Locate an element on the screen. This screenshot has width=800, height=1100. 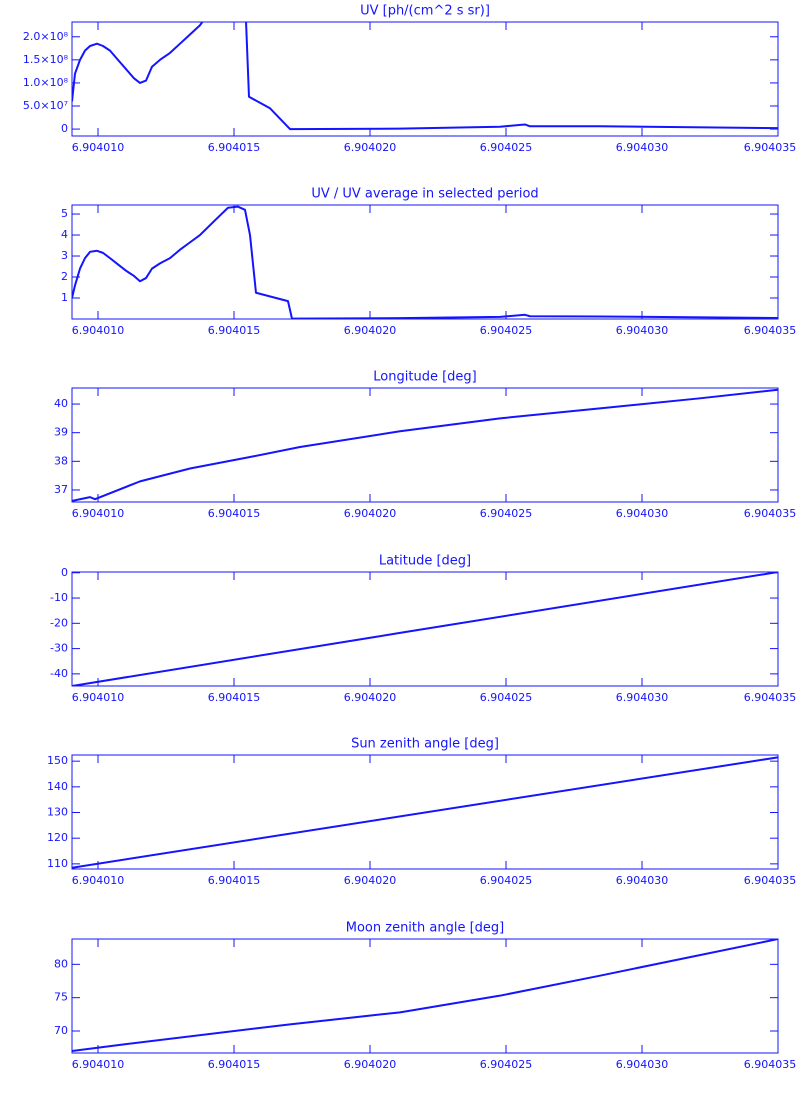
y-tick-label: 37 is located at coordinates (61, 489).